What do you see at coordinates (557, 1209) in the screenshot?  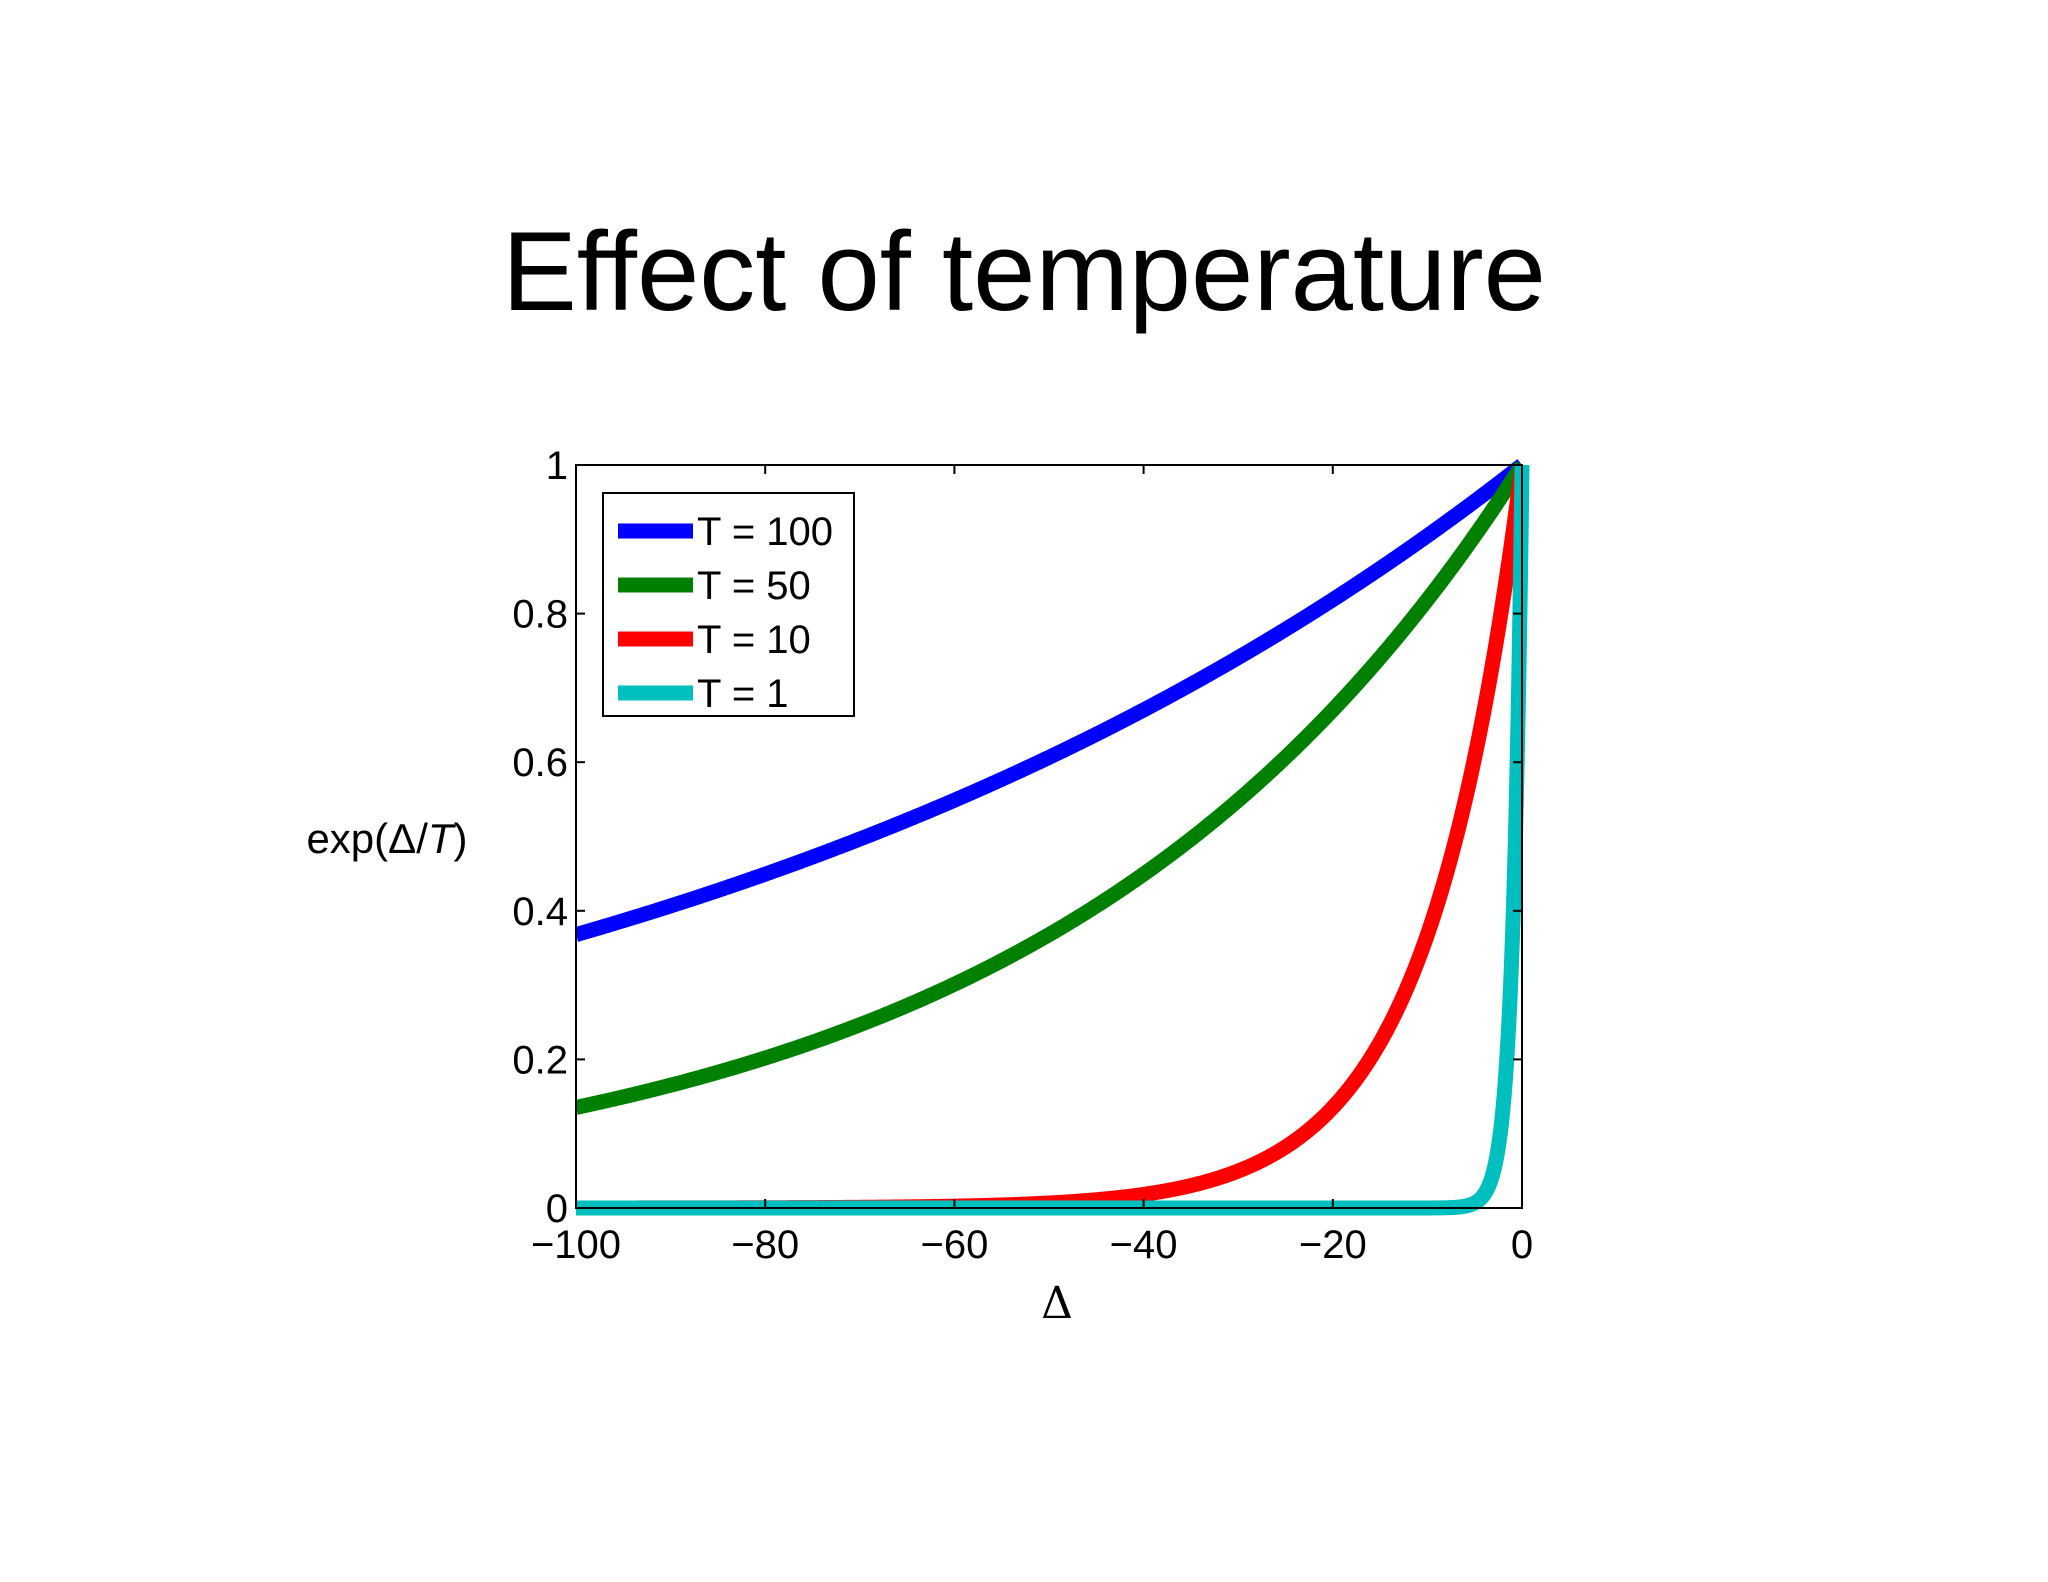 I see `y-tick-label: 0` at bounding box center [557, 1209].